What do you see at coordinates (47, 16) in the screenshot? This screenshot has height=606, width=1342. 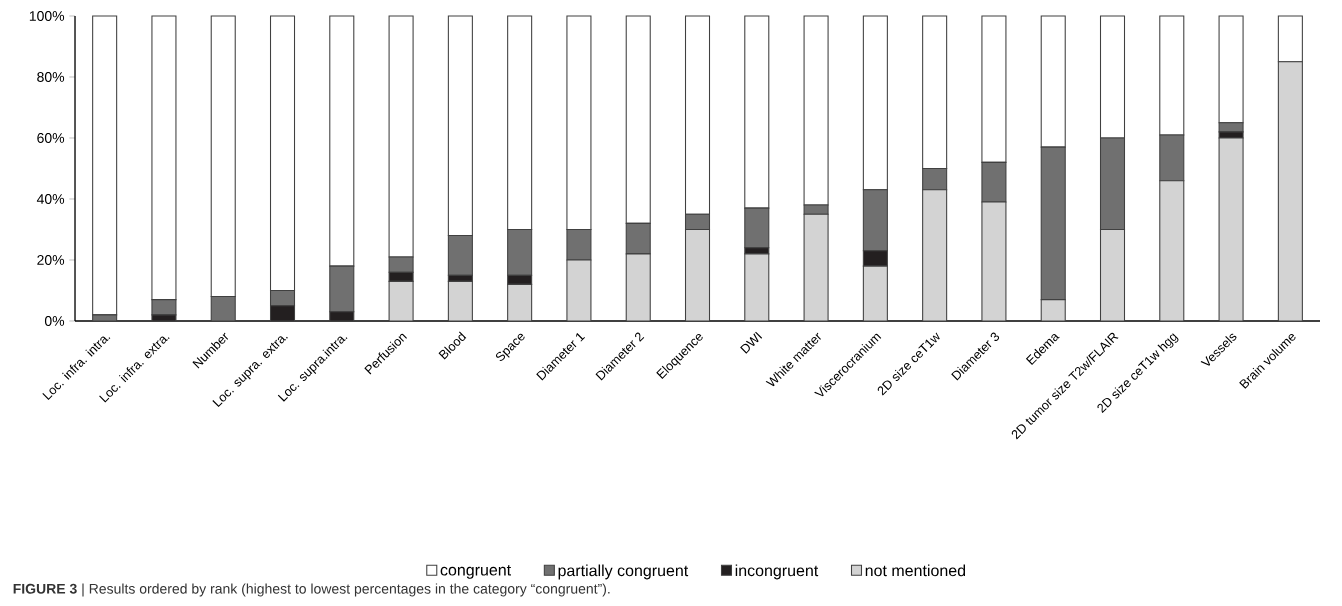 I see `y-tick-label: 100%` at bounding box center [47, 16].